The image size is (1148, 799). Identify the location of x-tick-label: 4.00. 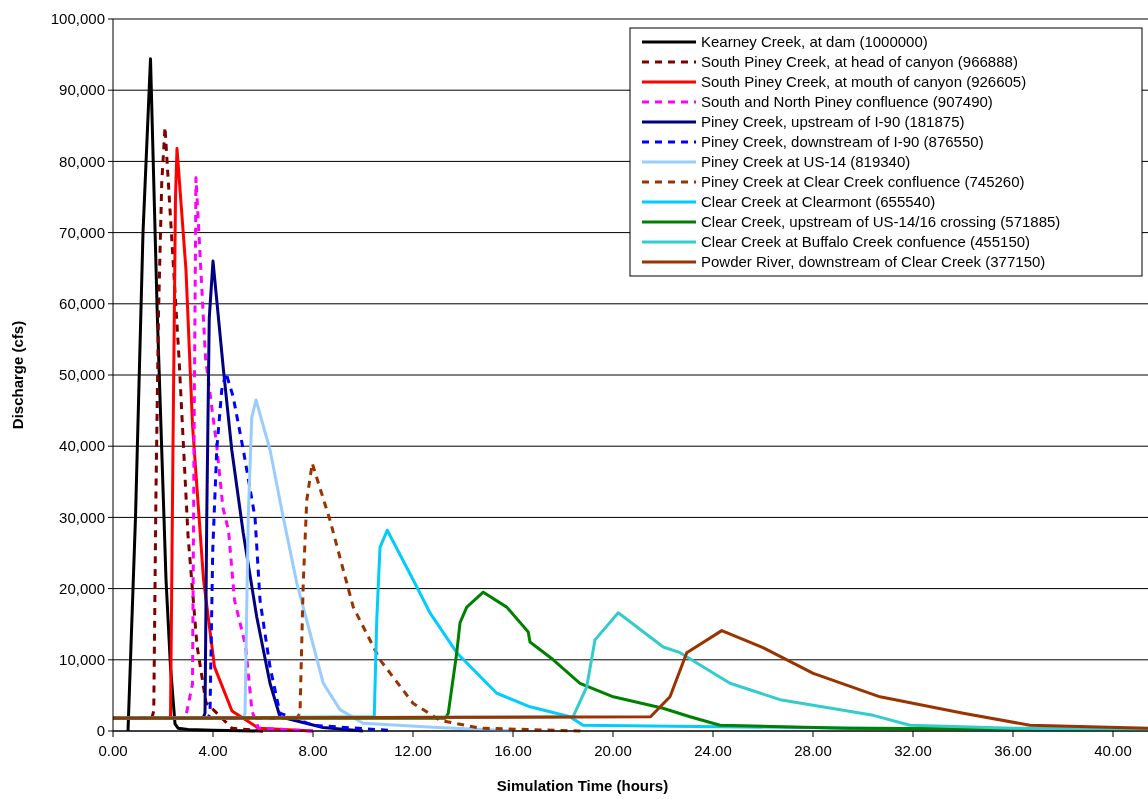
(213, 750).